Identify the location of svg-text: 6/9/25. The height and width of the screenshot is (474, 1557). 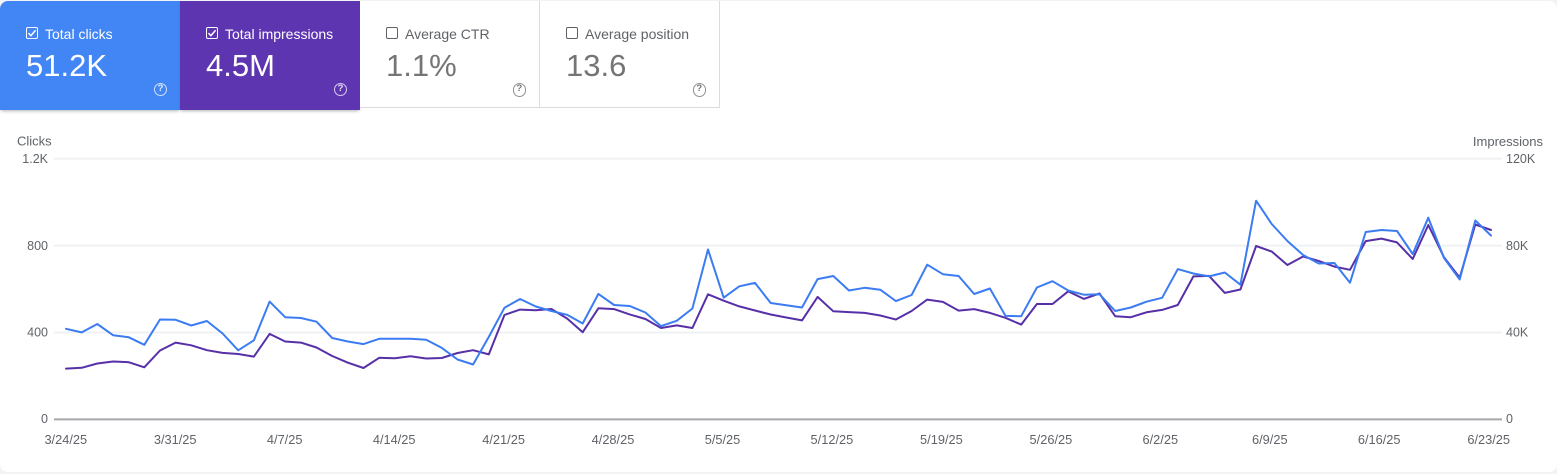
(1270, 439).